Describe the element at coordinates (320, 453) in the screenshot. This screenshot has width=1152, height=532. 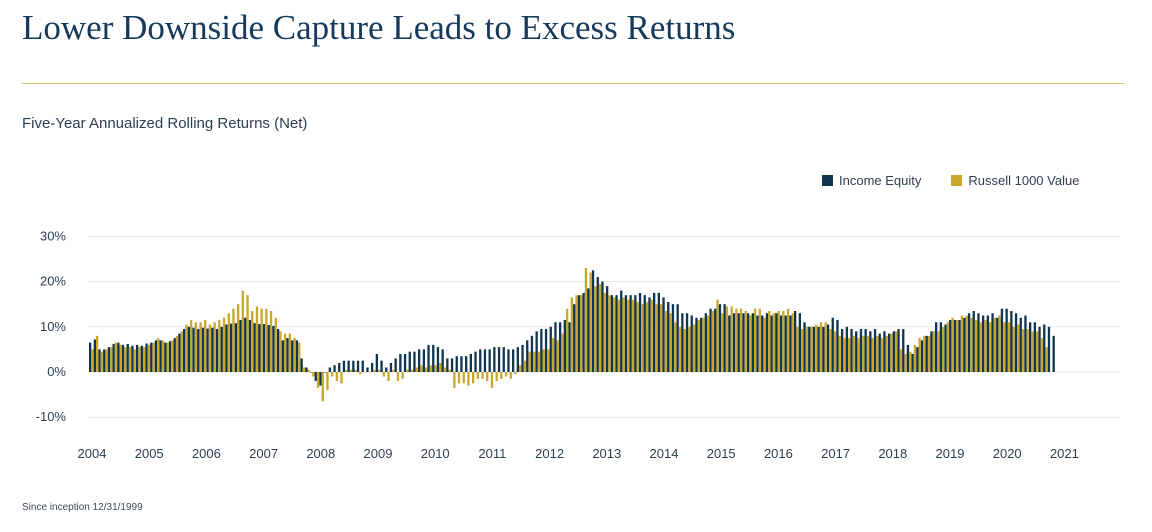
I see `x-tick-label: 2008` at that location.